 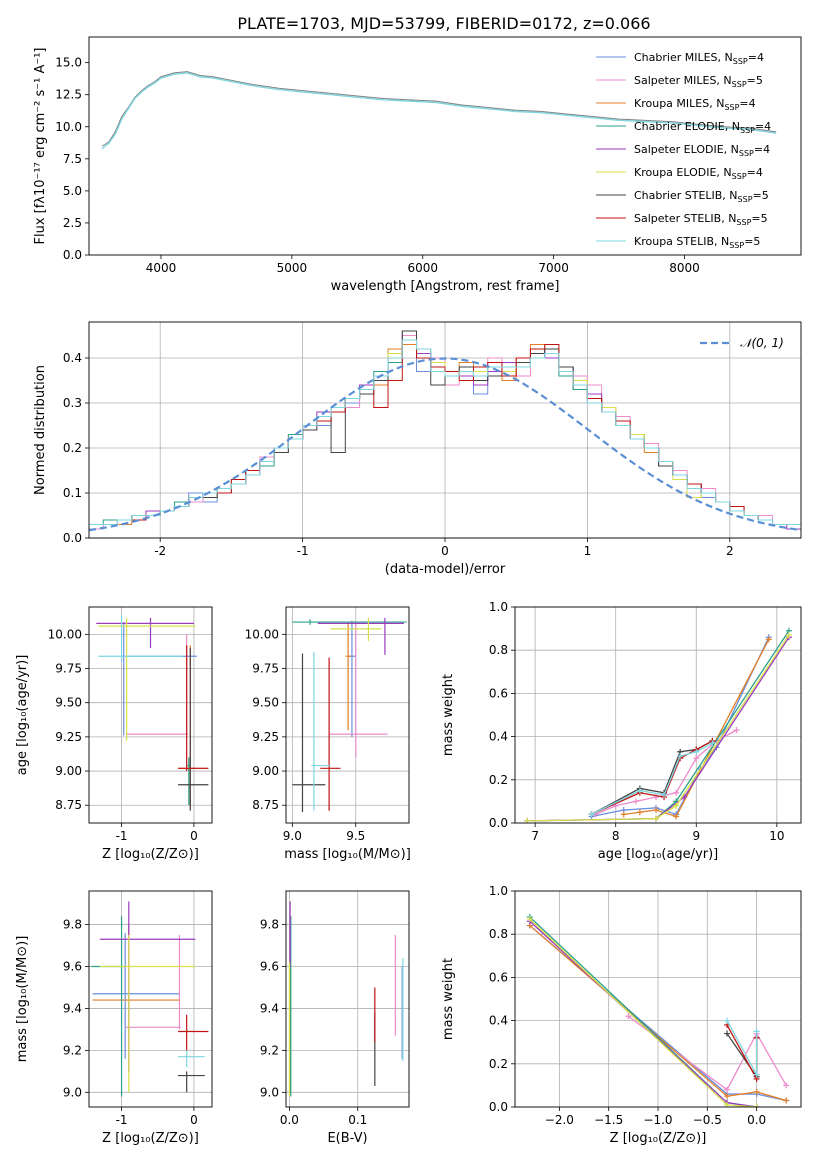 What do you see at coordinates (756, 1120) in the screenshot?
I see `x-tick-label: 0.0` at bounding box center [756, 1120].